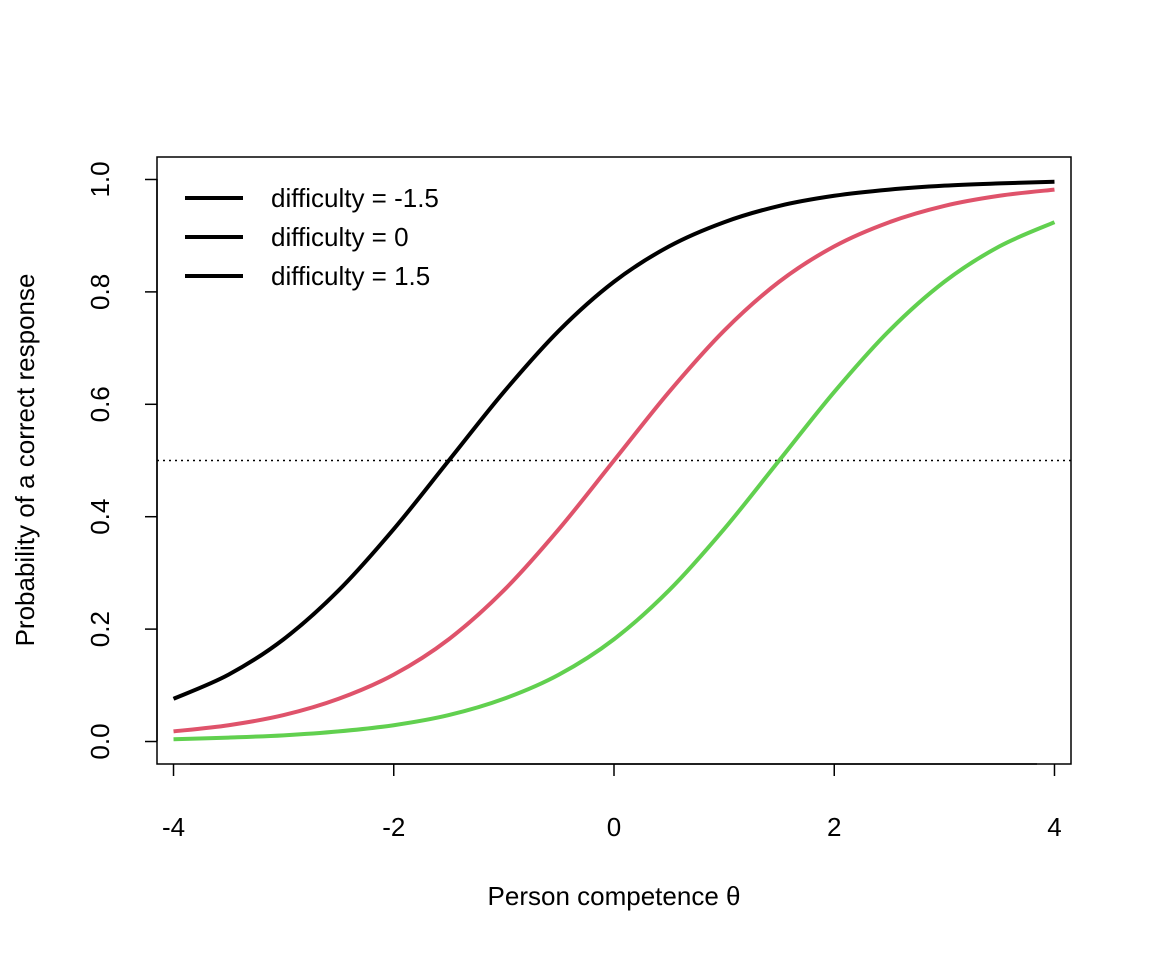  What do you see at coordinates (355, 198) in the screenshot?
I see `legend-label: difficulty = -1.5` at bounding box center [355, 198].